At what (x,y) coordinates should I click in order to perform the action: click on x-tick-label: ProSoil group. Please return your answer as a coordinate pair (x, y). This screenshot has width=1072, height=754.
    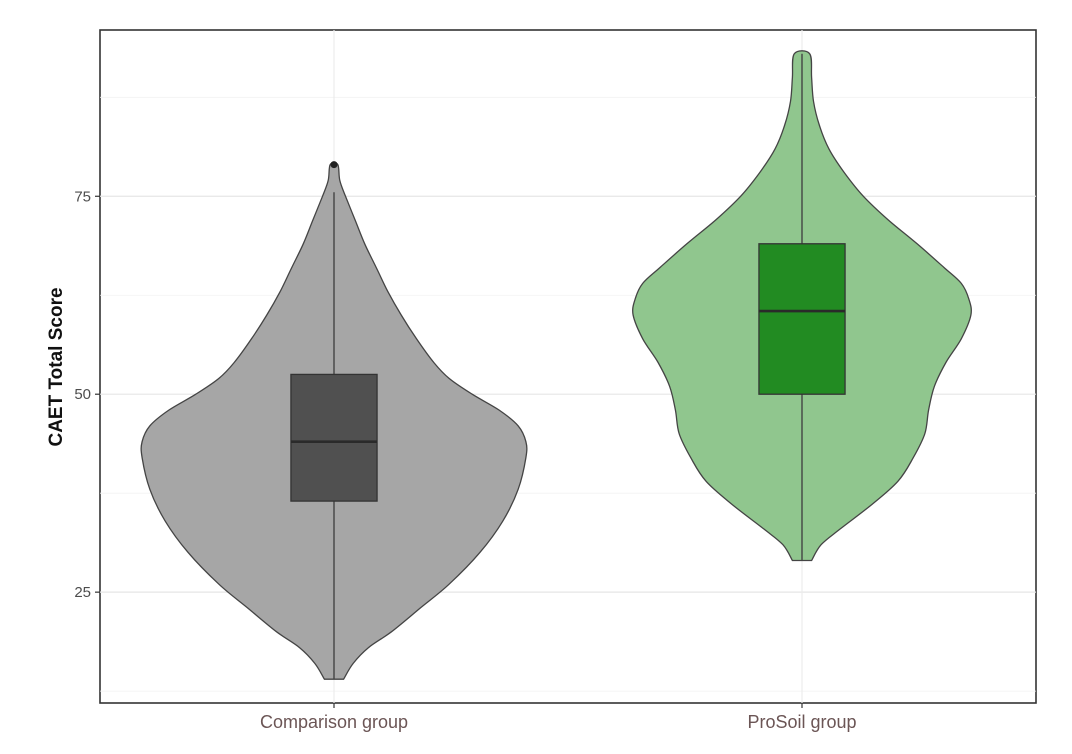
    Looking at the image, I should click on (801, 722).